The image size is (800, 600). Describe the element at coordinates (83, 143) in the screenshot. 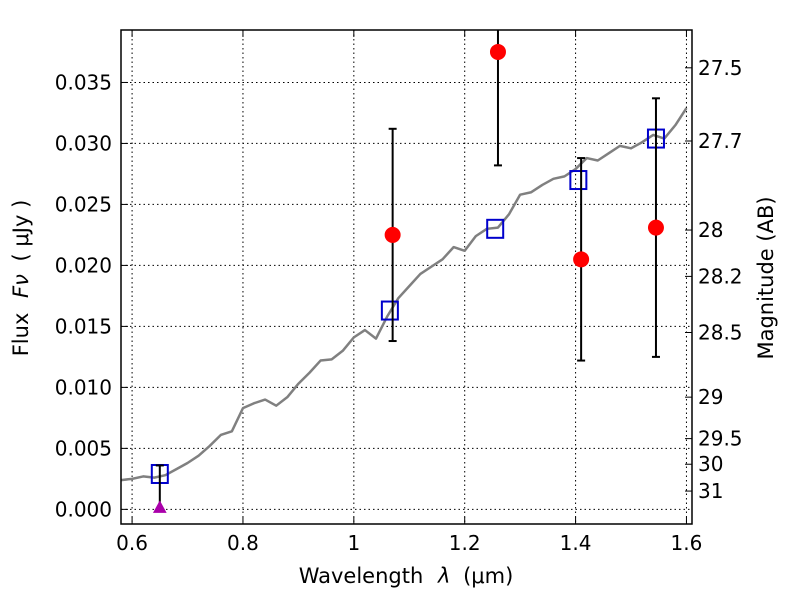

I see `y-tick-label: 0.030` at that location.